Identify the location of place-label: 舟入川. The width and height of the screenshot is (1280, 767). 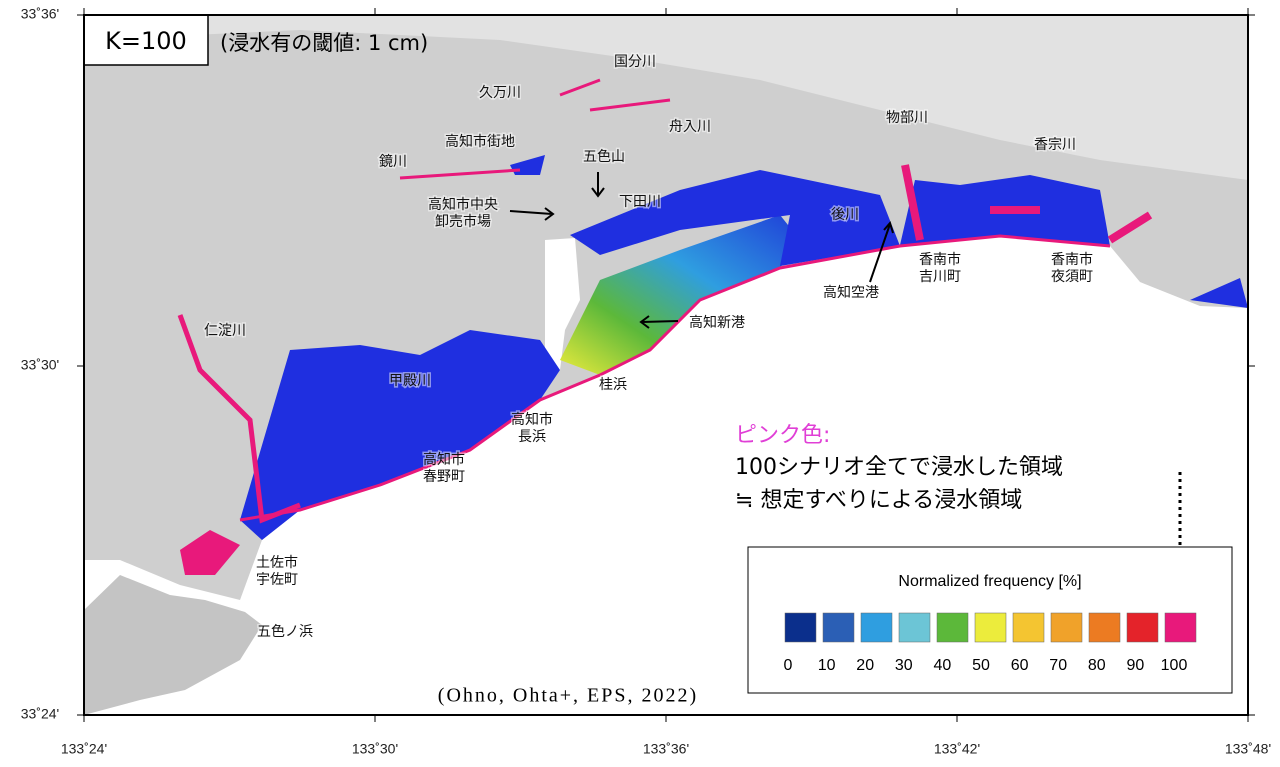
(690, 127).